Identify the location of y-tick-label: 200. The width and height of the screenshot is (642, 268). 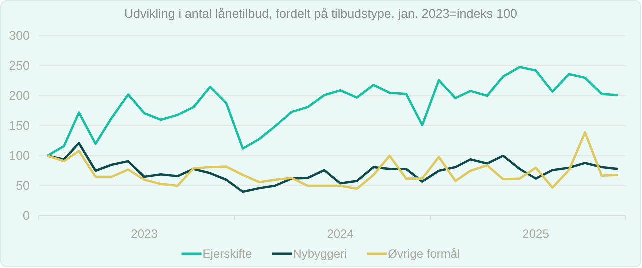
(19, 96).